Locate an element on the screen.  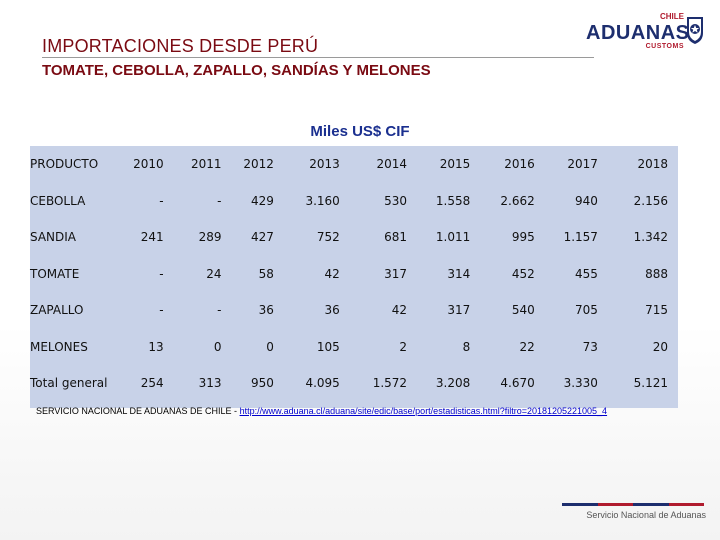
row-label: Total general is located at coordinates (69, 383).